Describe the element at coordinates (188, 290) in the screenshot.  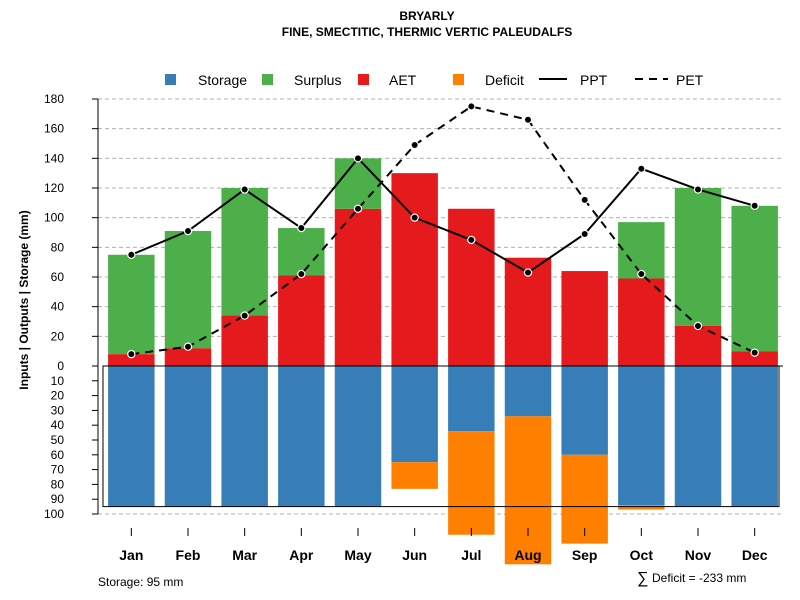
I see `bar-surplus-feb` at that location.